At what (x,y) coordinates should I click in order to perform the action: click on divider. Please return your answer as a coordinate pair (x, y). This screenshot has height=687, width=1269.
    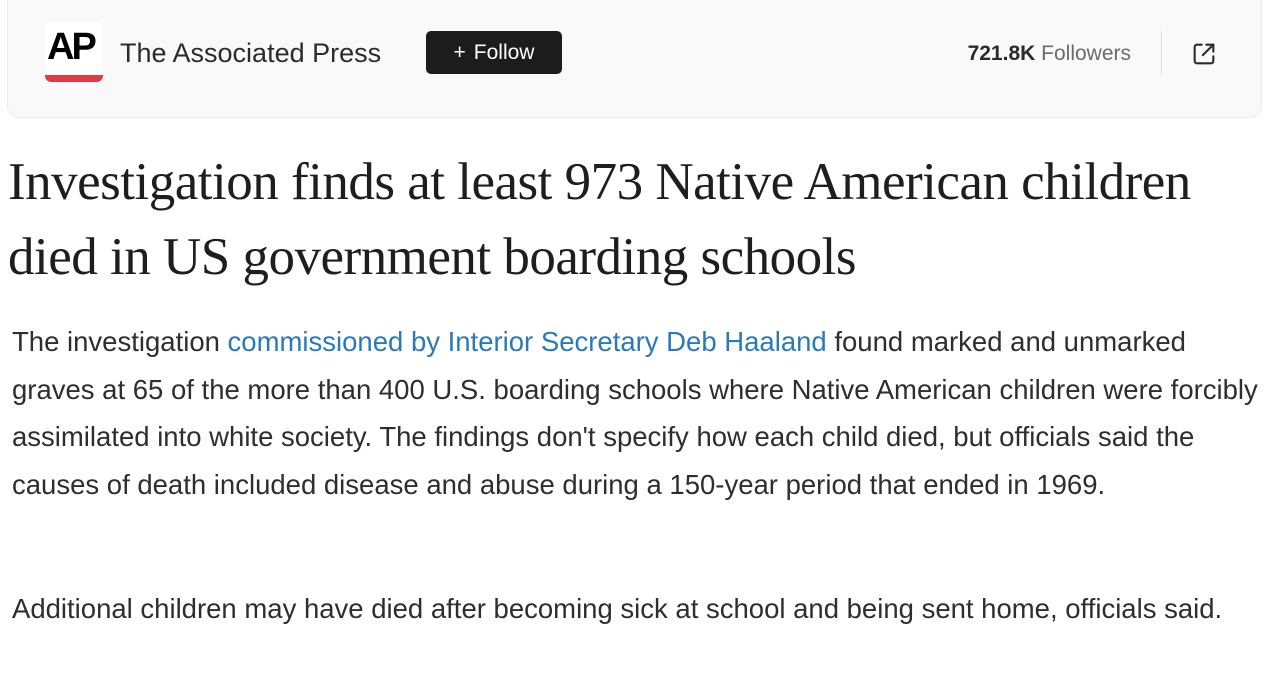
    Looking at the image, I should click on (1161, 53).